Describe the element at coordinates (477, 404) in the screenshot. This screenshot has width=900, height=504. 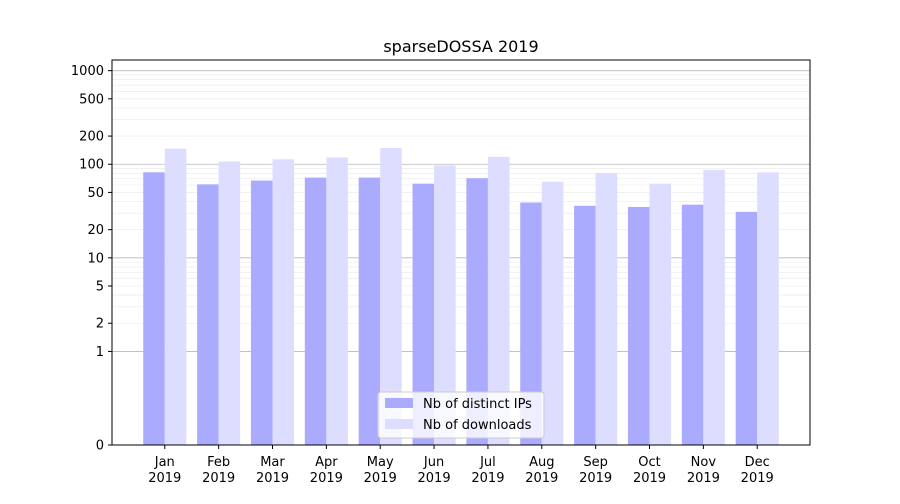
I see `legend-label: Nb of distinct IPs` at that location.